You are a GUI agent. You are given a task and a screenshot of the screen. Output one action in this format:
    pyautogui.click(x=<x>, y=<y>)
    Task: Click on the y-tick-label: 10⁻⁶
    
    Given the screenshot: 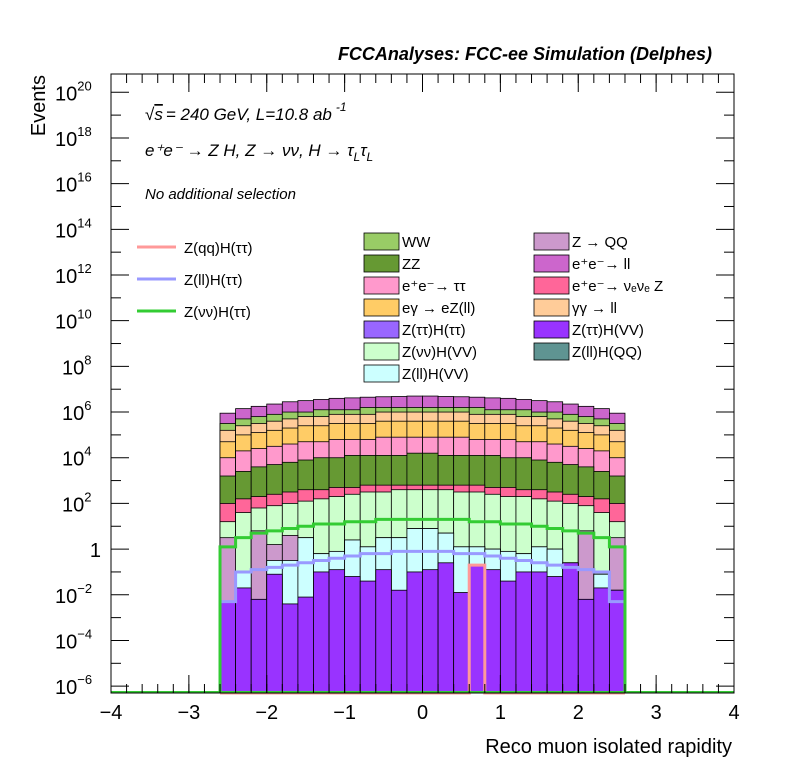 What is the action you would take?
    pyautogui.click(x=73, y=685)
    